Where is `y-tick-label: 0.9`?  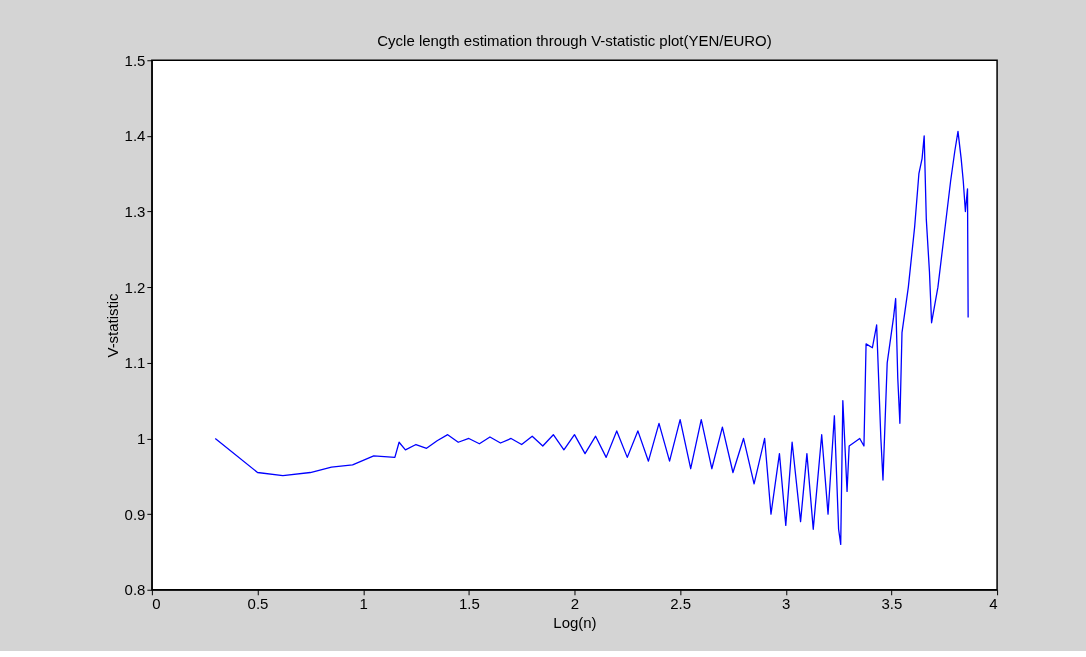
y-tick-label: 0.9 is located at coordinates (135, 514).